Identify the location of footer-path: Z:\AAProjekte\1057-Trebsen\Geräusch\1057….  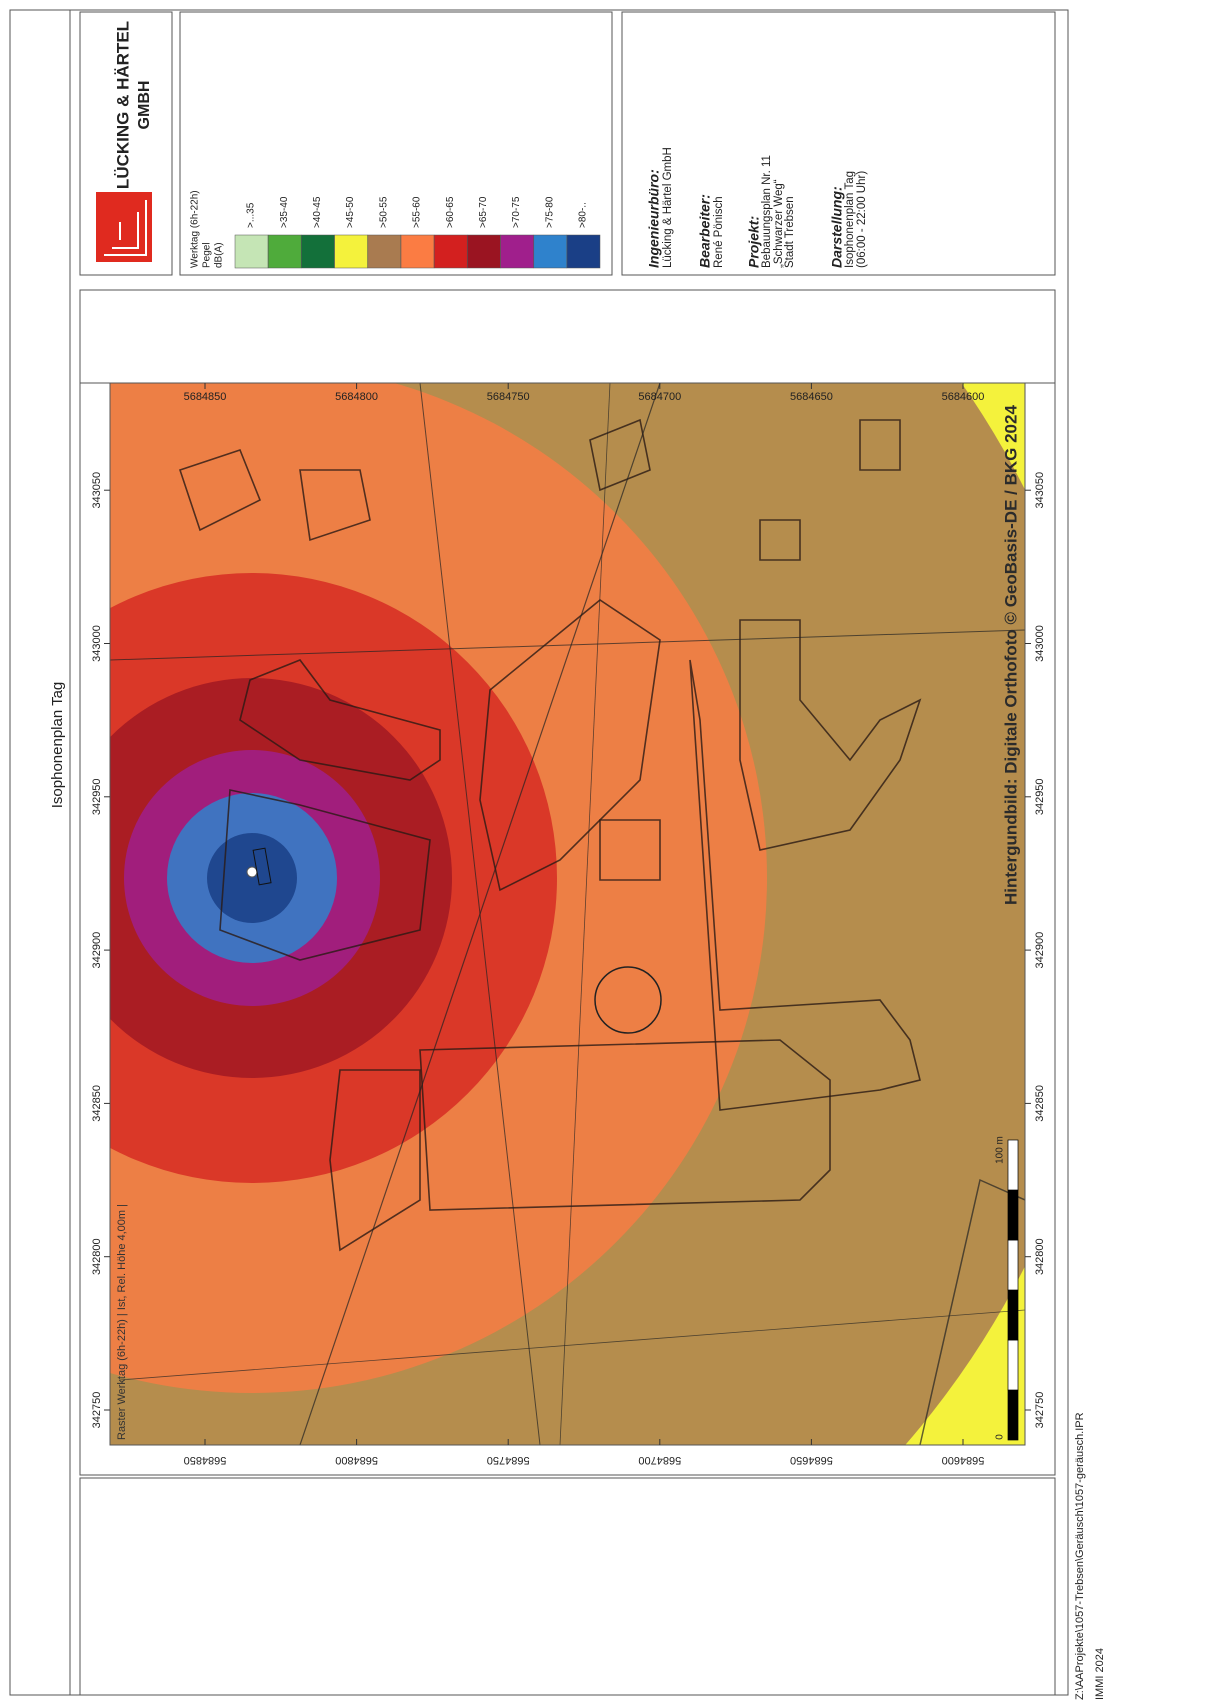
(1080, 1556).